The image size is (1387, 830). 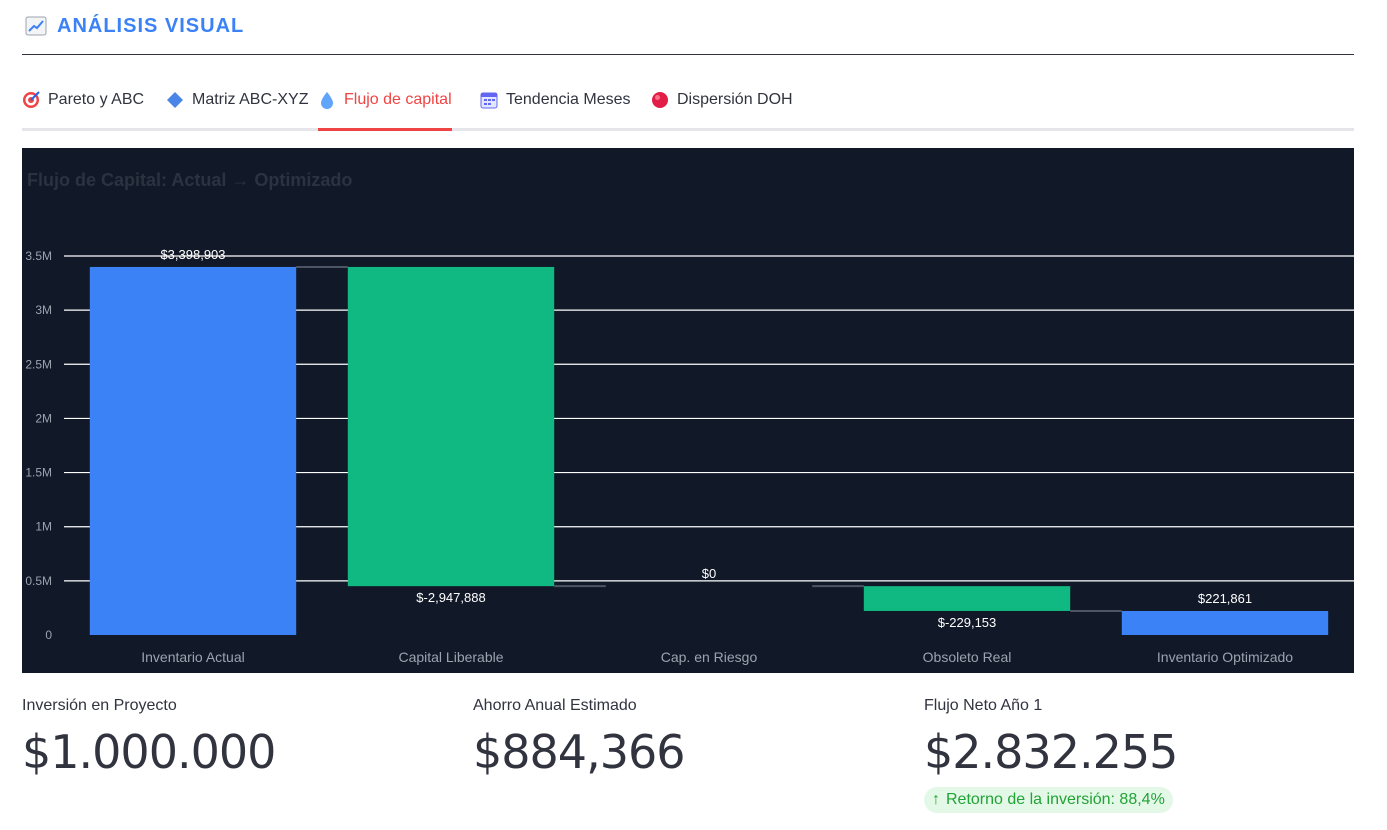 What do you see at coordinates (555, 705) in the screenshot?
I see `metric-label: Ahorro Anual Estimado` at bounding box center [555, 705].